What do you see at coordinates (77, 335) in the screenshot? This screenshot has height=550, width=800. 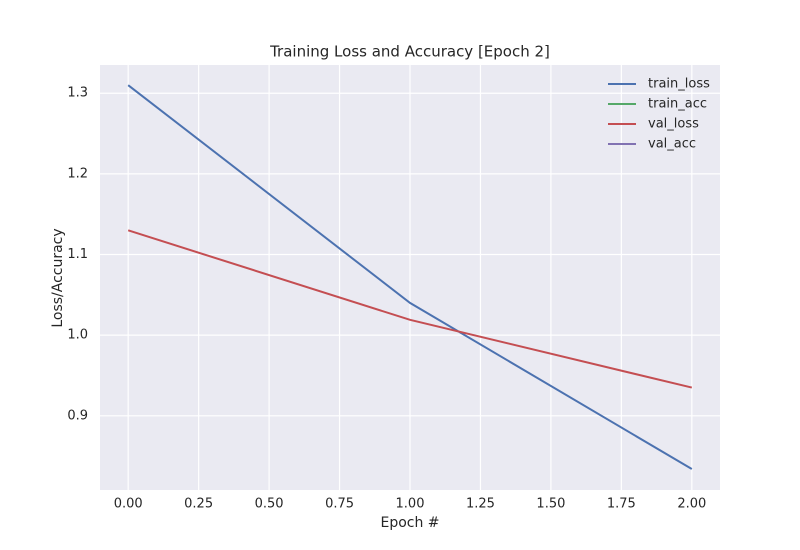 I see `y-tick-label: 1.0` at bounding box center [77, 335].